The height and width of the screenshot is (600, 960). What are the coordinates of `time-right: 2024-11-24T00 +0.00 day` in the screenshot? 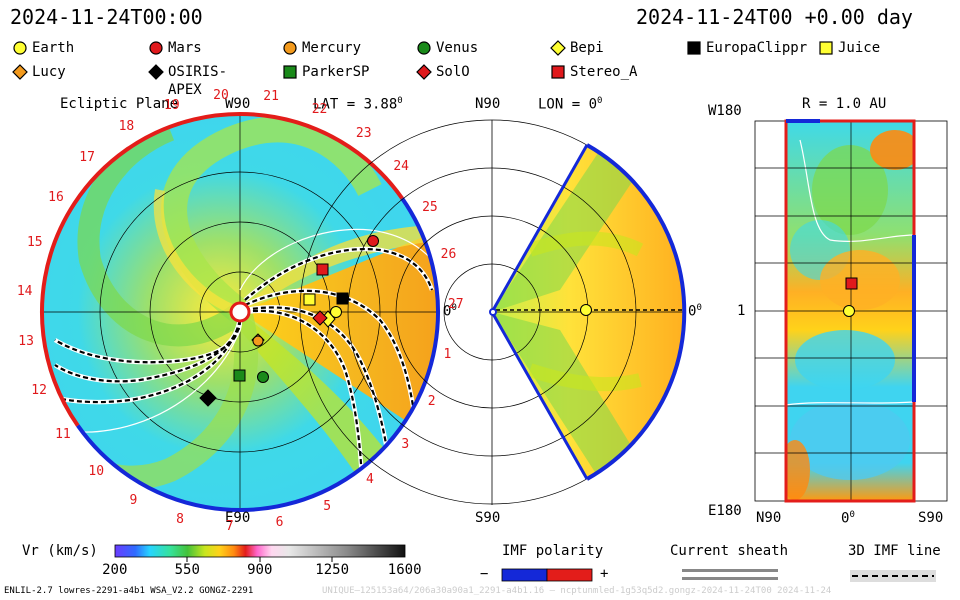 It's located at (774, 17).